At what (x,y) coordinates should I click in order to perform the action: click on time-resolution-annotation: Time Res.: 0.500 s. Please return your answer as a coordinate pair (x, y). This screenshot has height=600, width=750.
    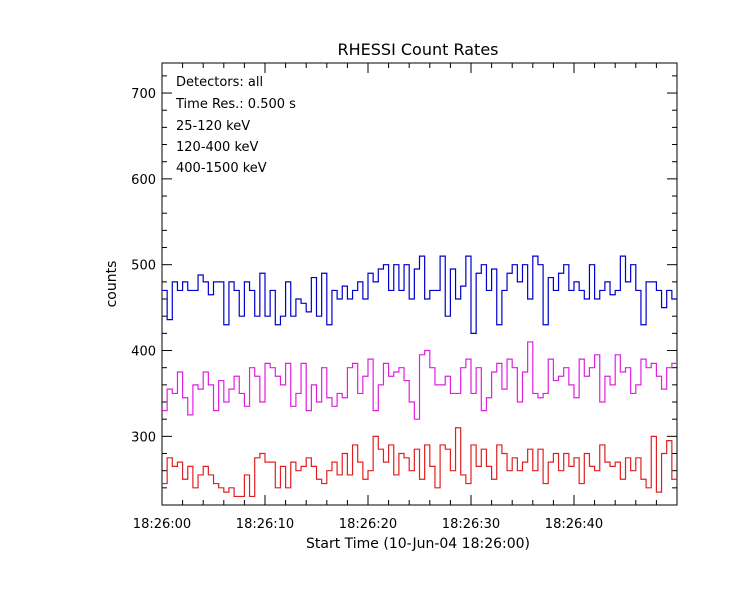
    Looking at the image, I should click on (235, 104).